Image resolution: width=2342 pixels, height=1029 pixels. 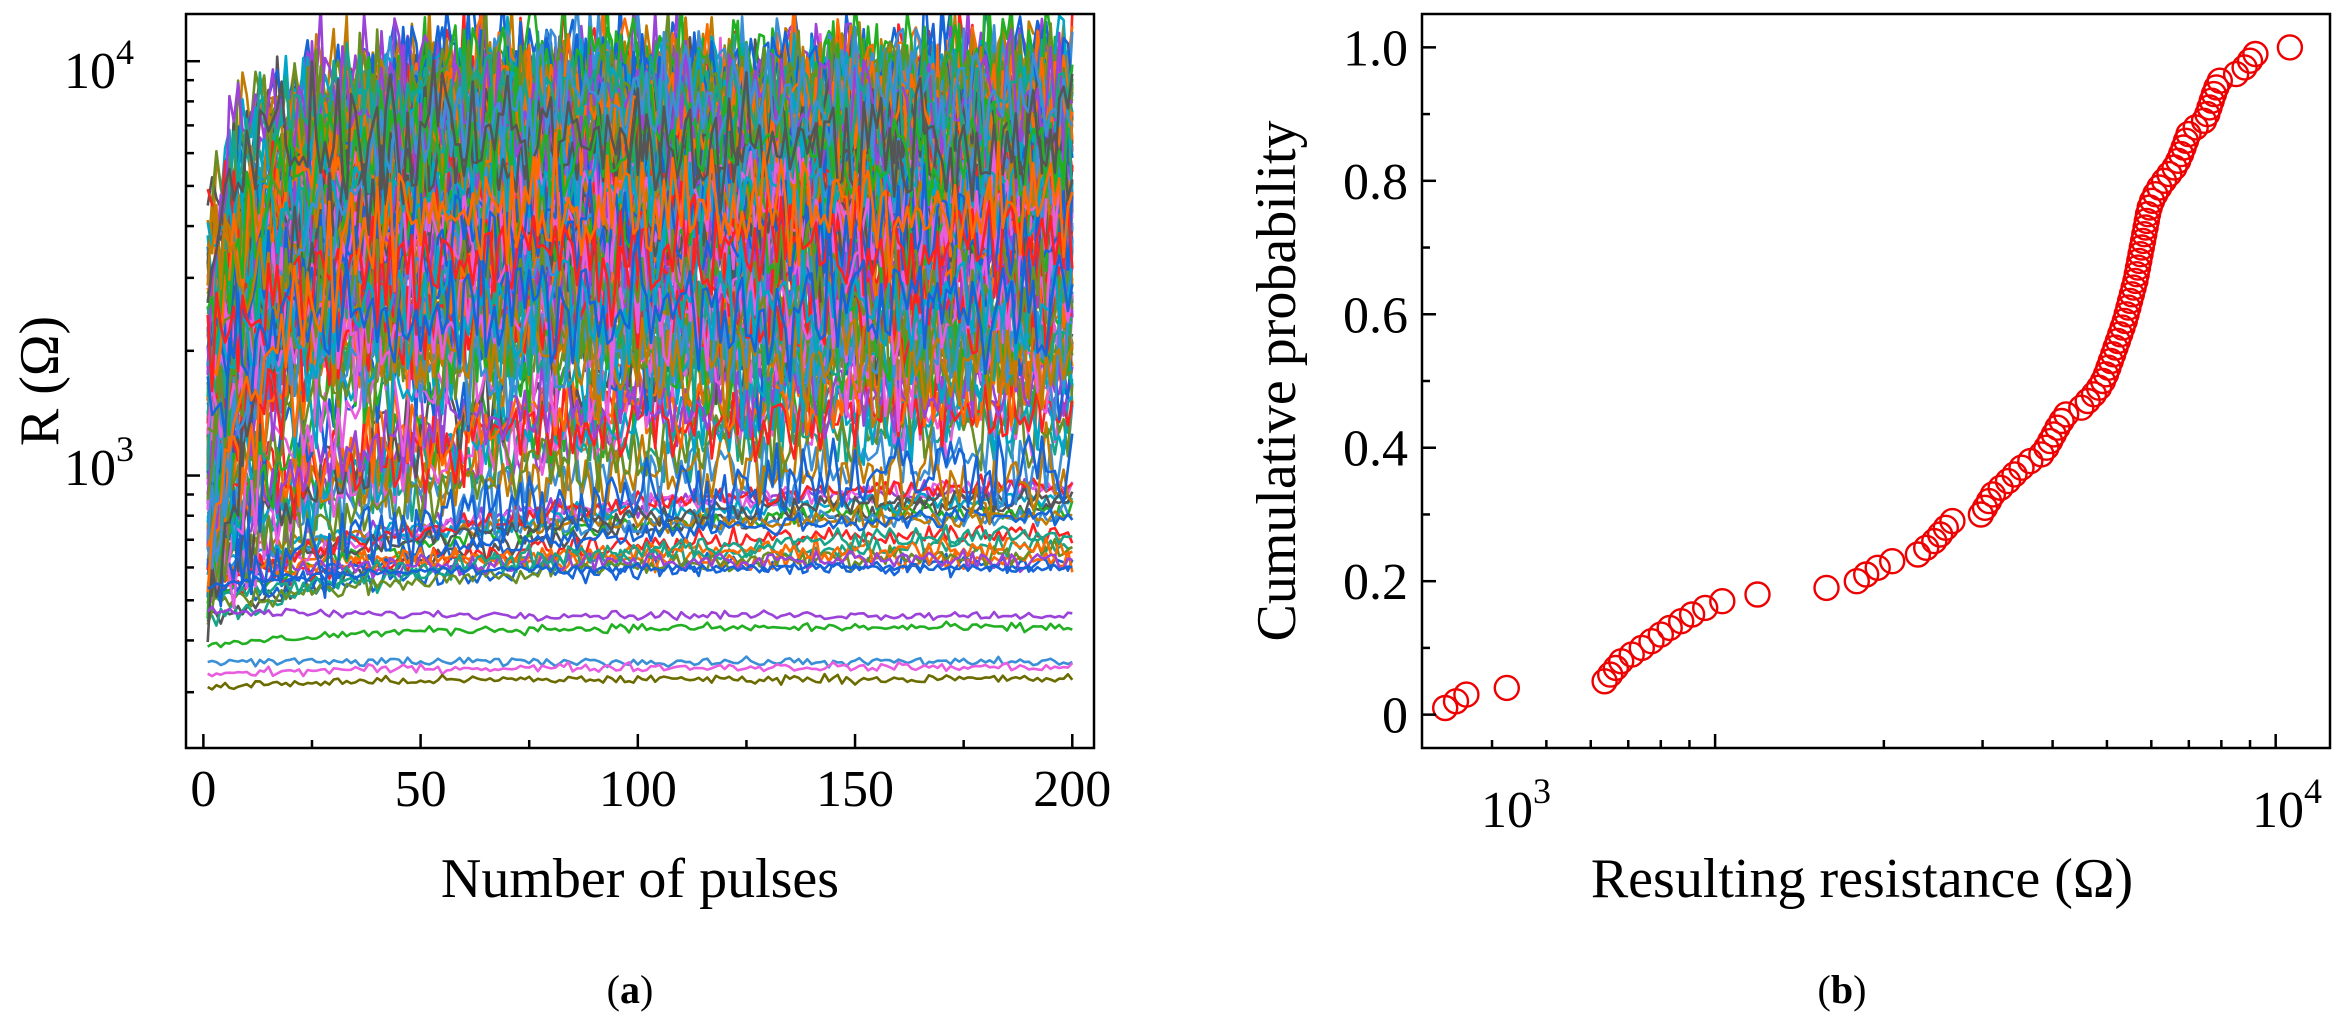 I want to click on panel-a-y-tick-label: 10⁴, so click(x=99, y=66).